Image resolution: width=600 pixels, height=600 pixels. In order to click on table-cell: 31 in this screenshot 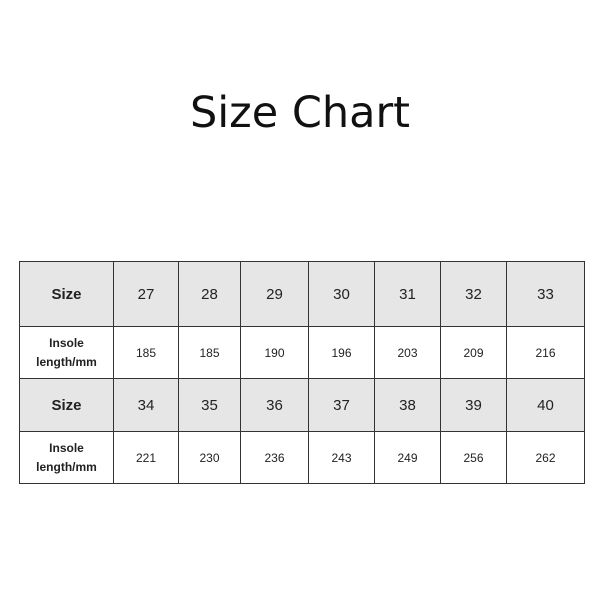, I will do `click(407, 294)`.